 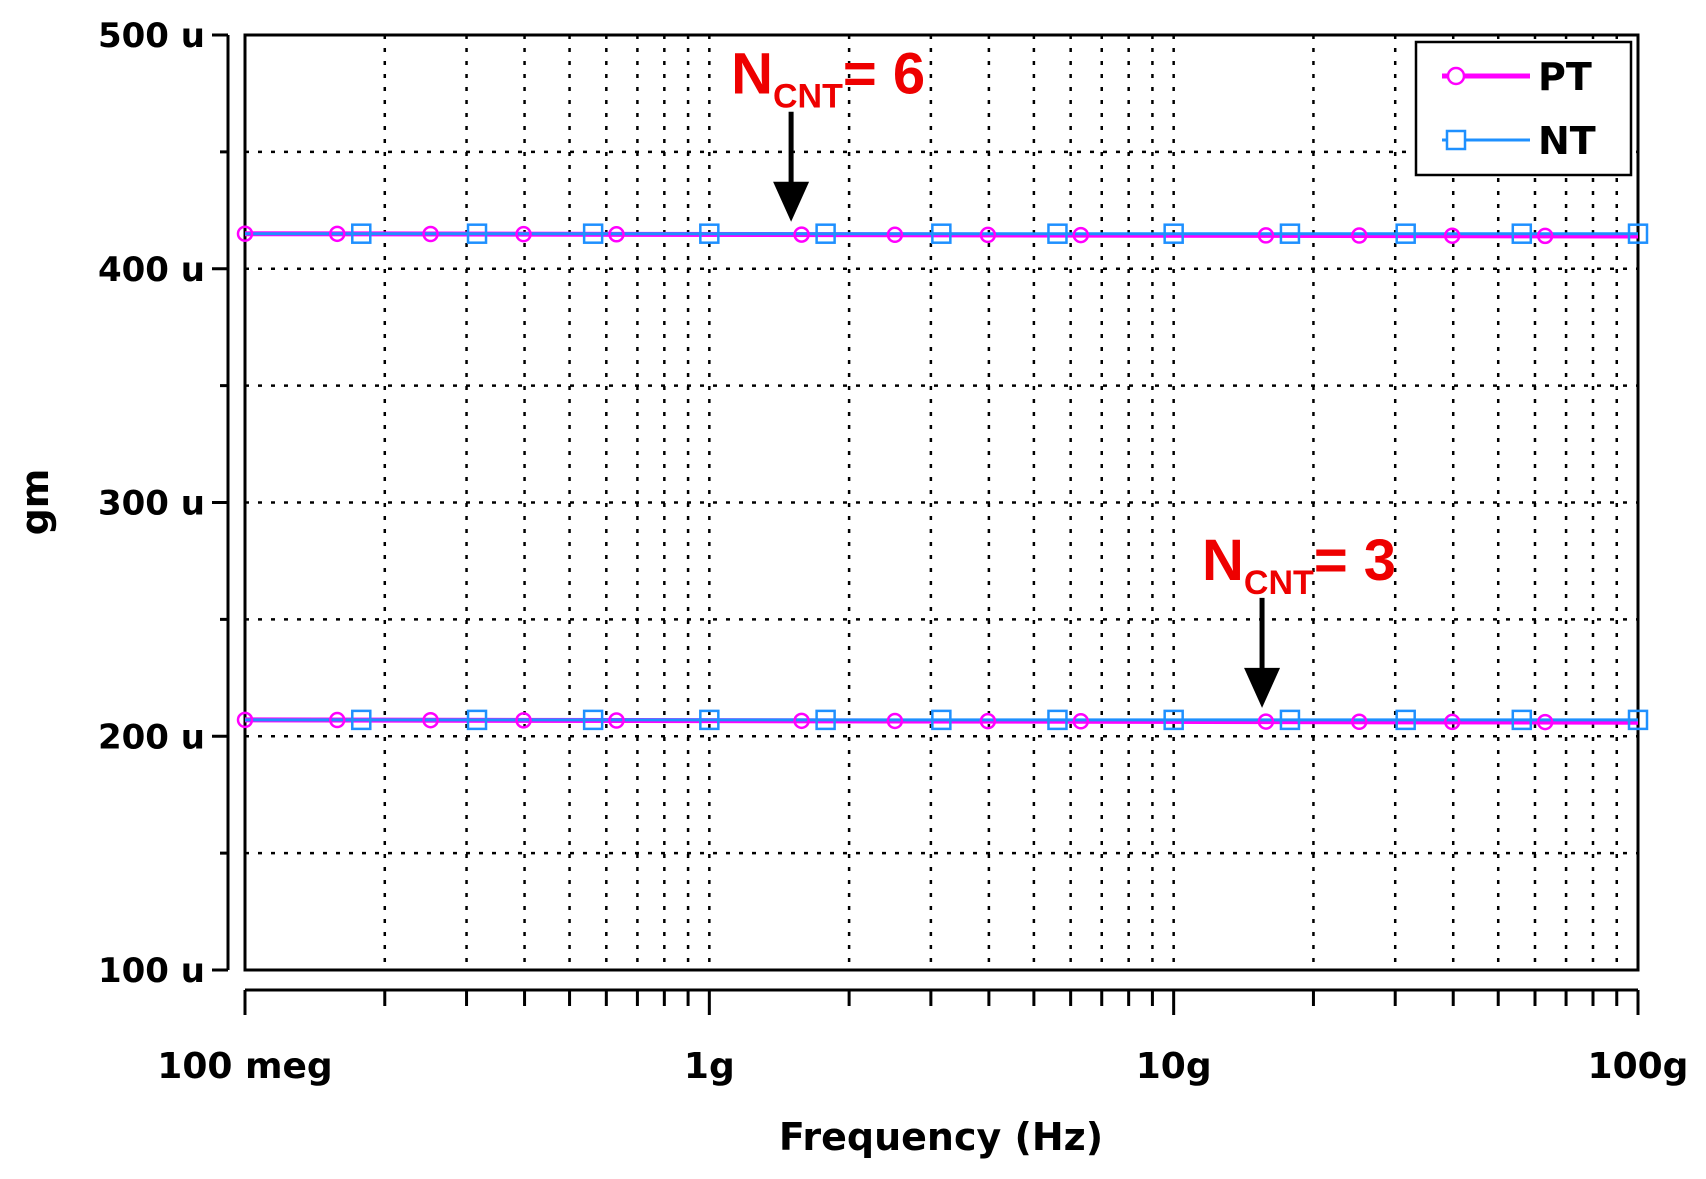 I want to click on annotation-label: NCNT= 6, so click(x=828, y=79).